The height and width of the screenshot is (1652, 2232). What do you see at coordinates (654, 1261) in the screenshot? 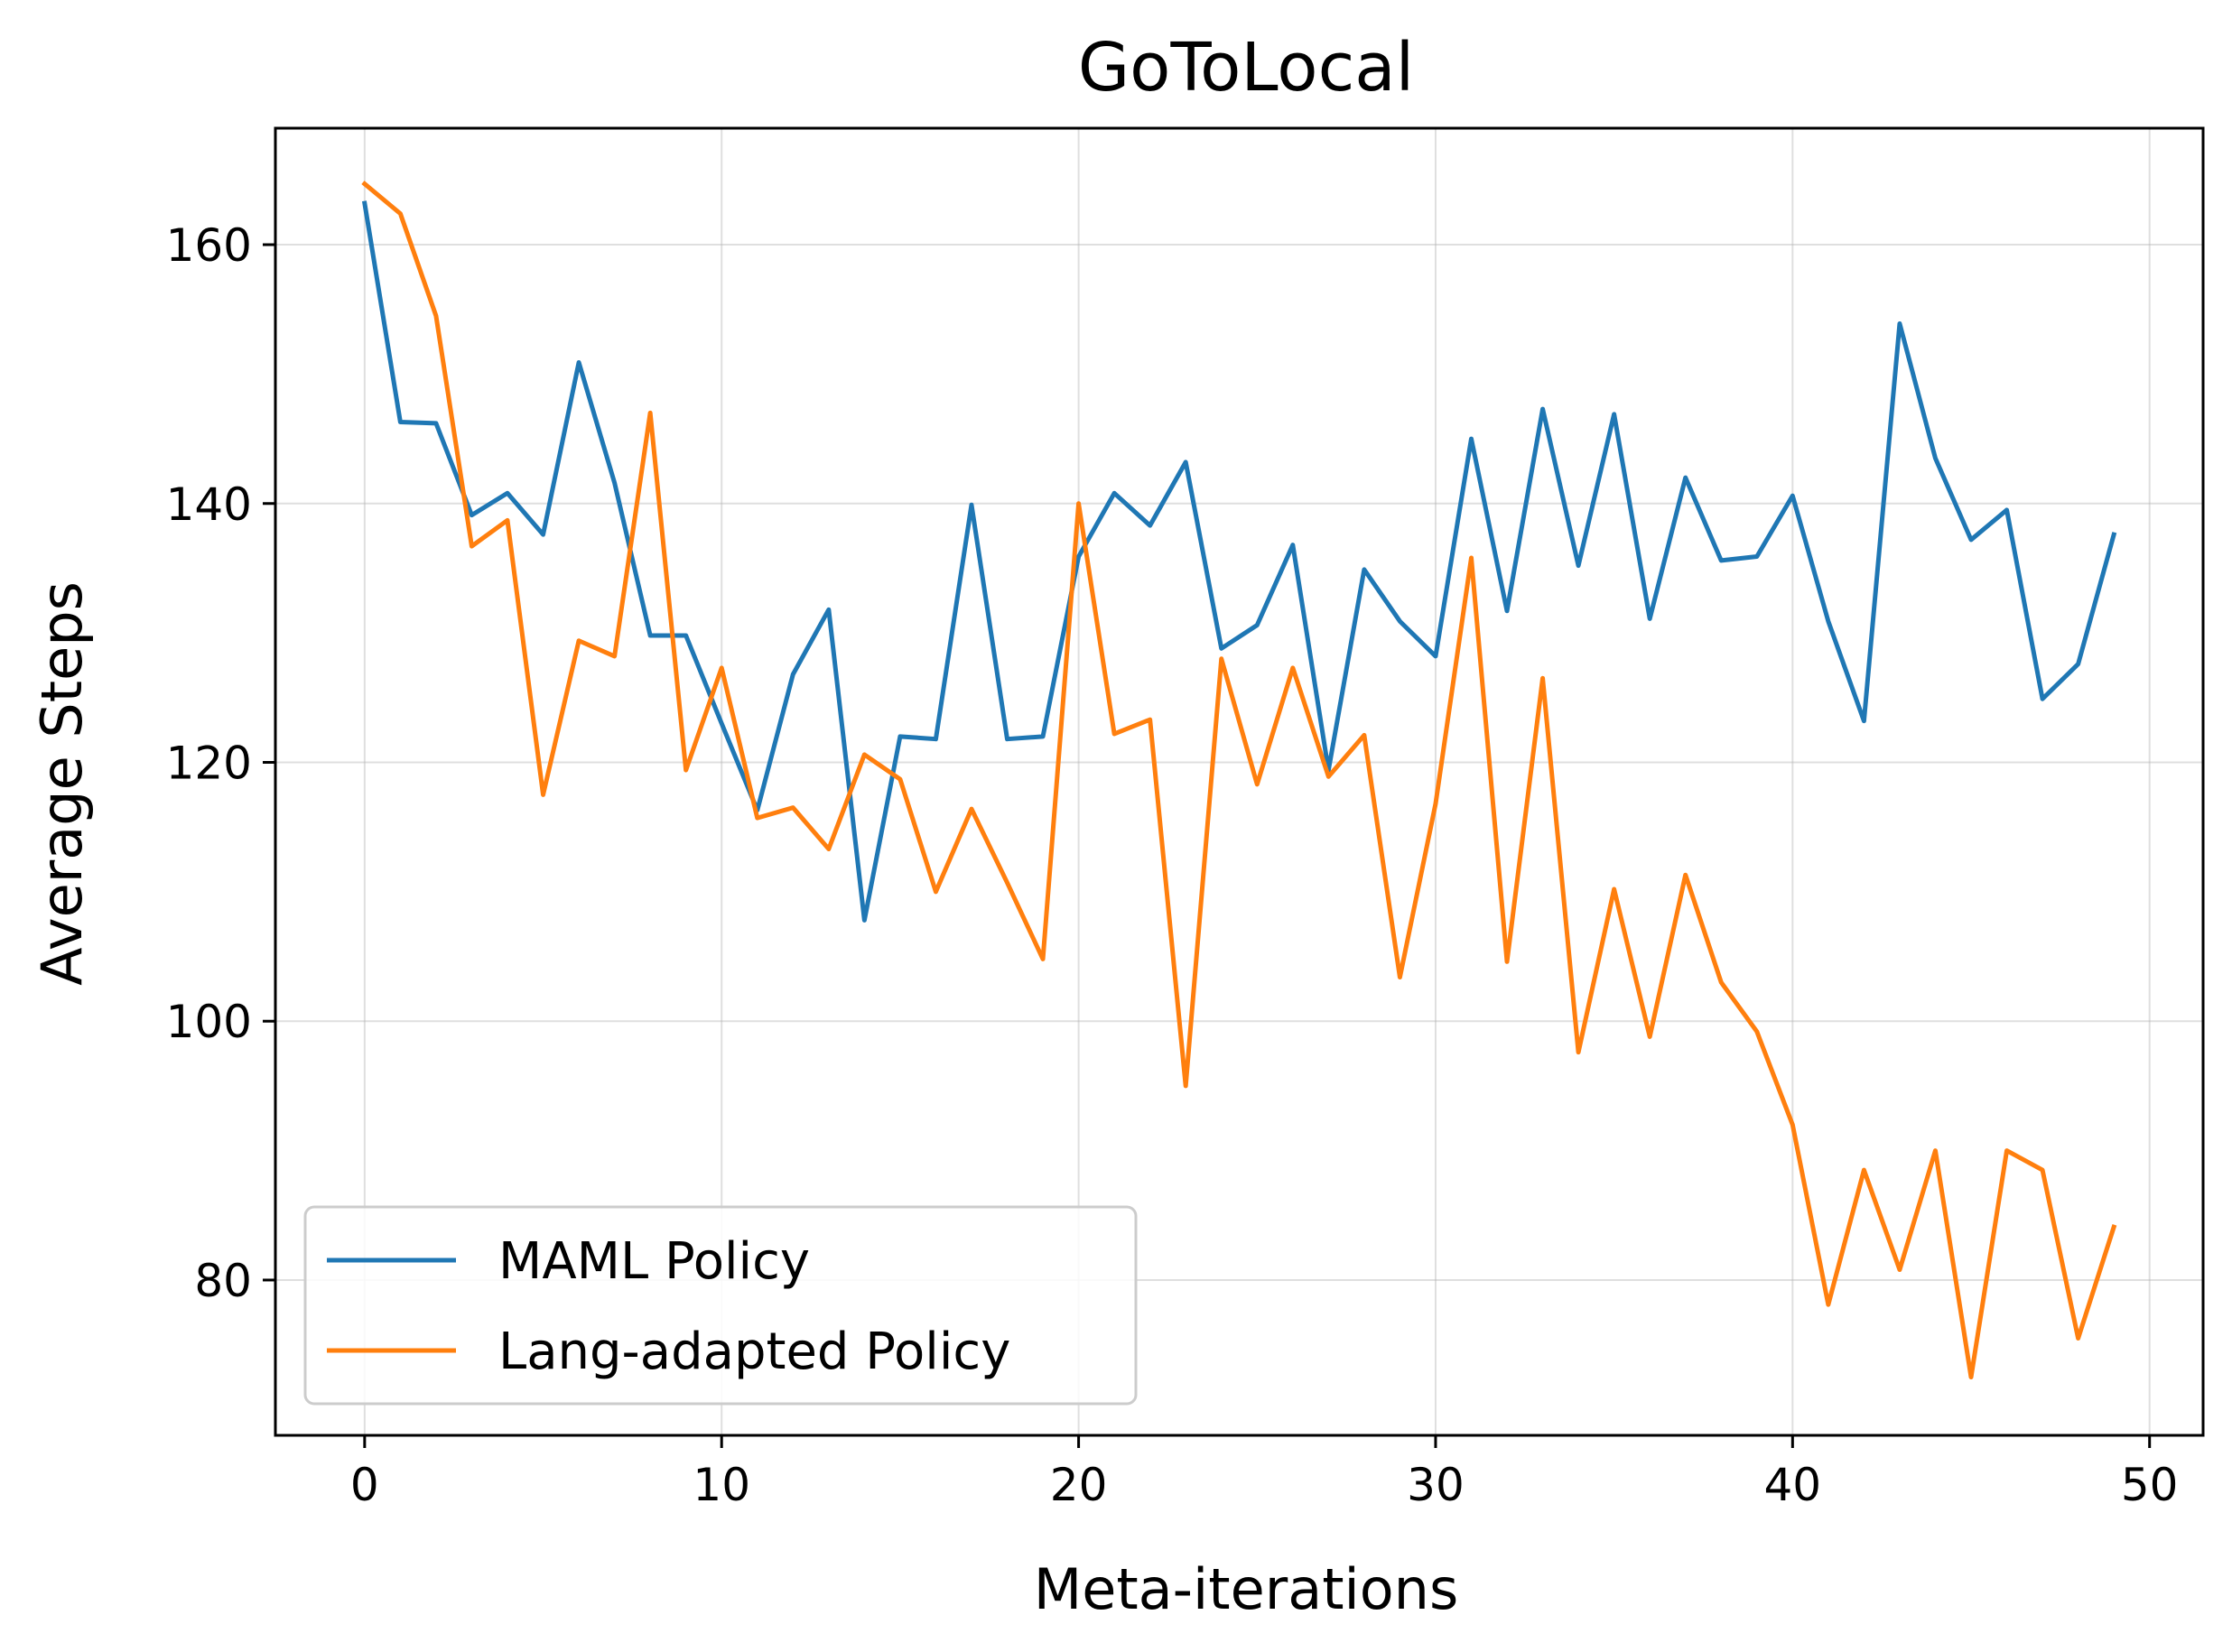
I see `legend-label-maml: MAML Policy` at bounding box center [654, 1261].